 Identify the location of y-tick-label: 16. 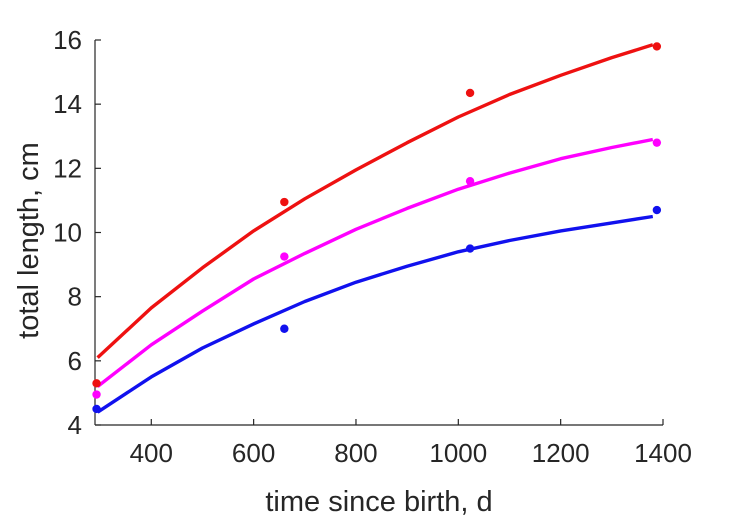
(67, 40).